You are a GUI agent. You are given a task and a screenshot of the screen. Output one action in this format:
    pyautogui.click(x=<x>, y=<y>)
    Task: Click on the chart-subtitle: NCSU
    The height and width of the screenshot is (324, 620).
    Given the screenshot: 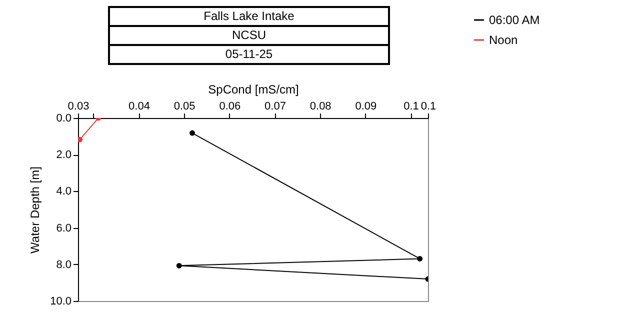 What is the action you would take?
    pyautogui.click(x=249, y=35)
    